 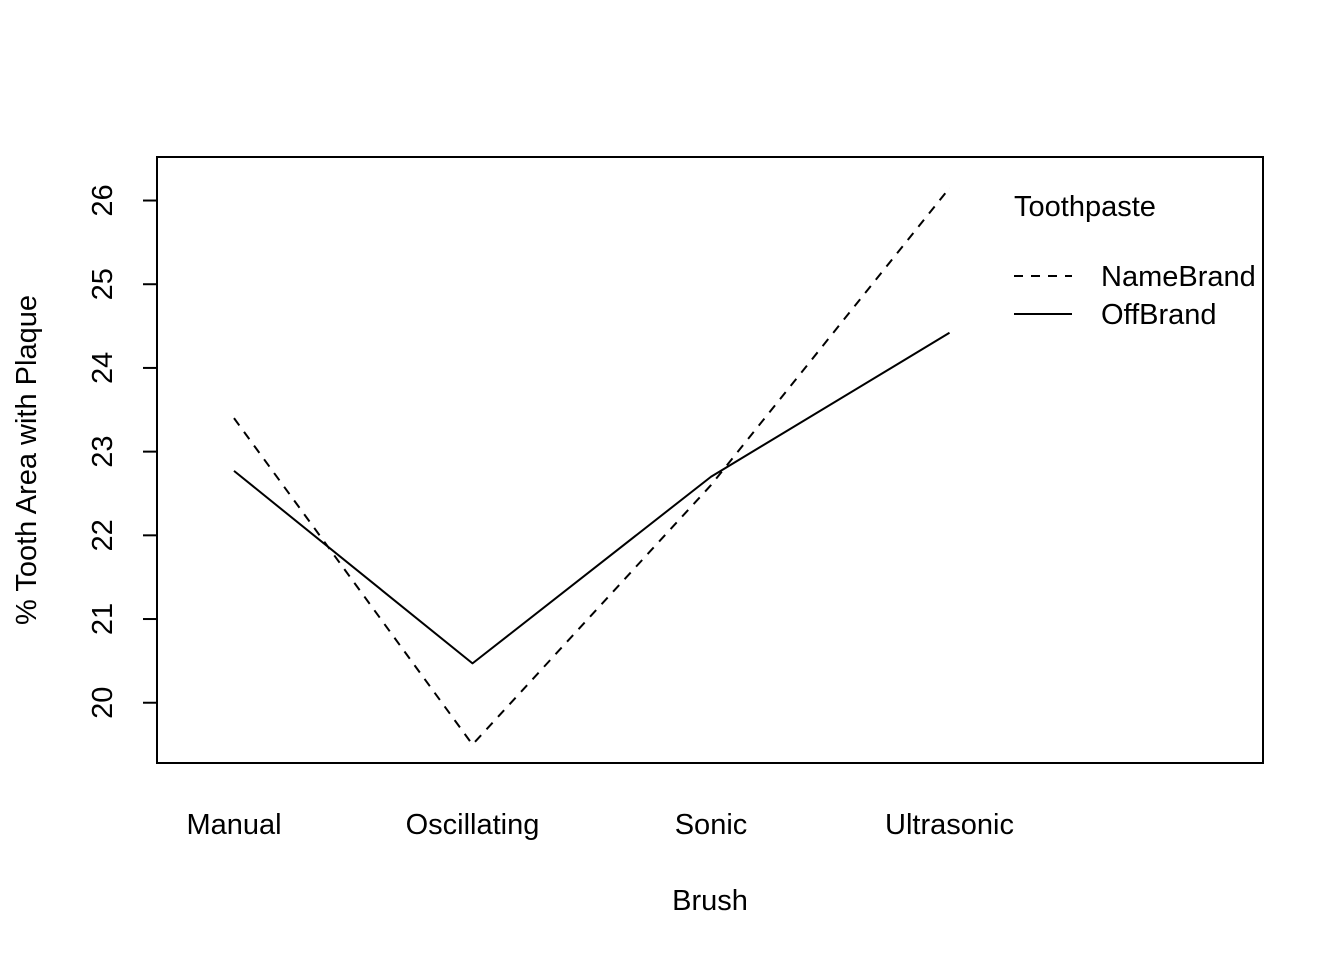 I want to click on legend-title: Toothpaste, so click(x=1085, y=207).